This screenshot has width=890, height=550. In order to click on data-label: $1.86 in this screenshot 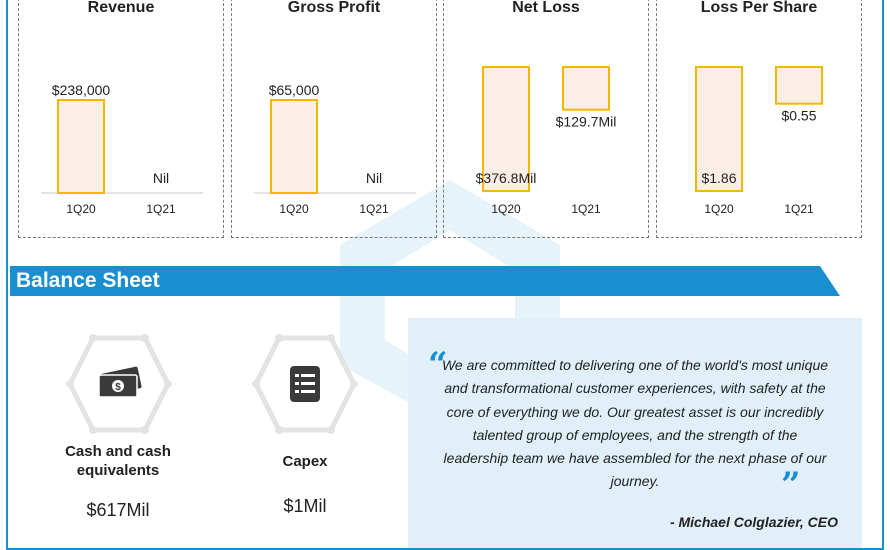, I will do `click(718, 178)`.